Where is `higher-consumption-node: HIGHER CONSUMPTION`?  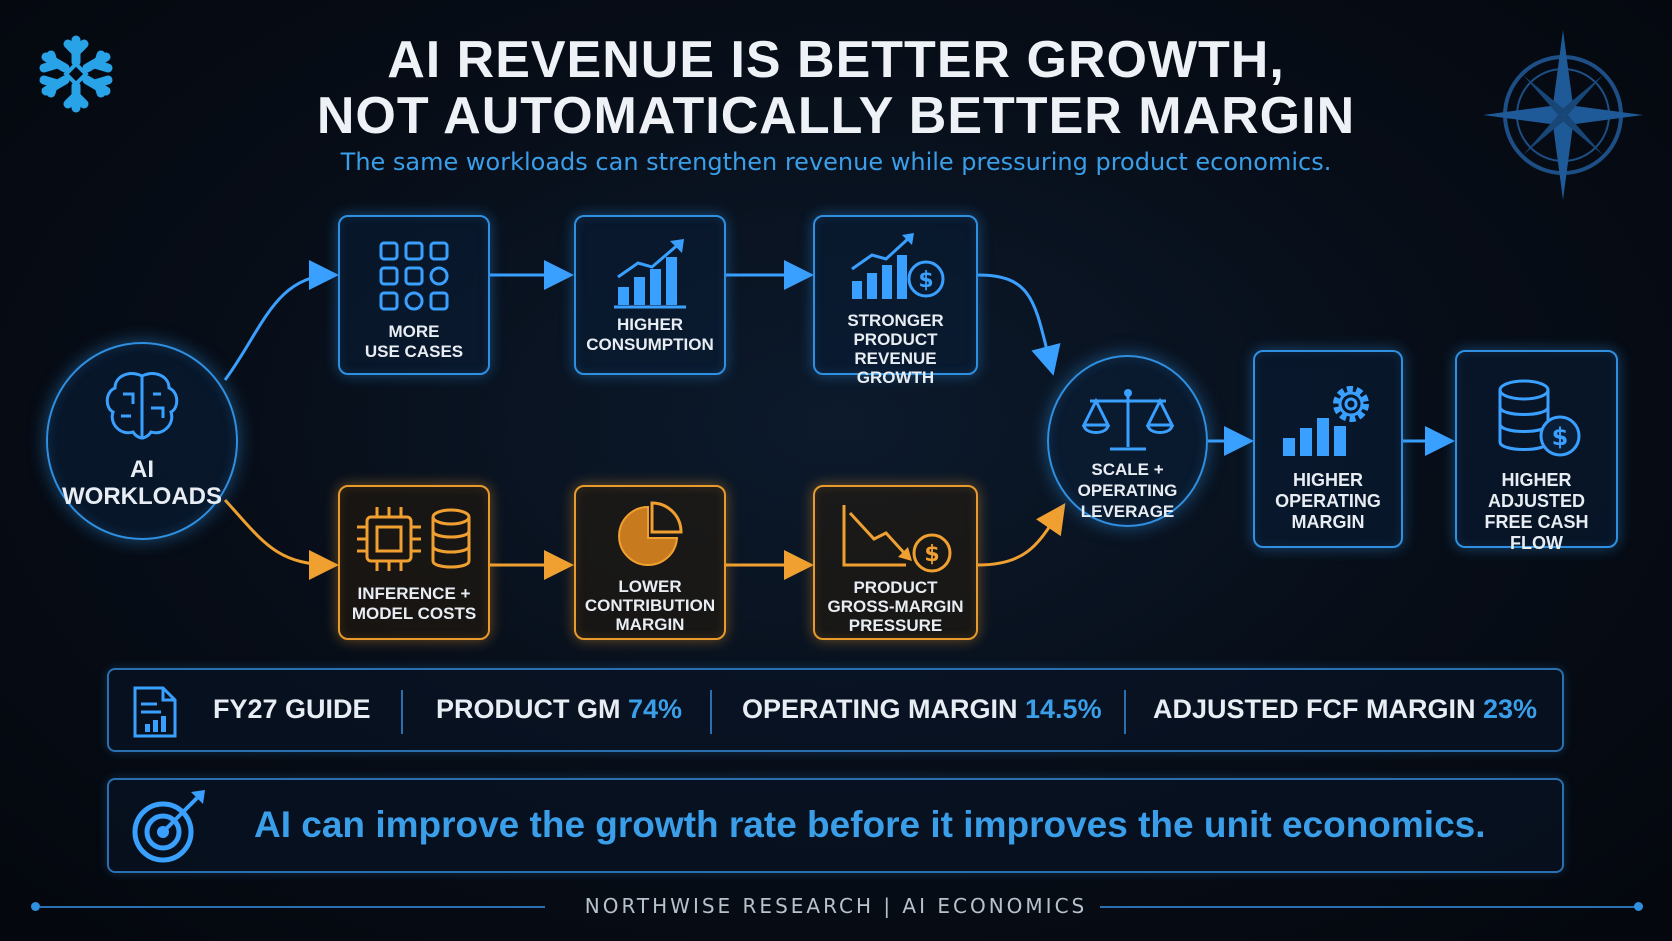 higher-consumption-node: HIGHER CONSUMPTION is located at coordinates (650, 295).